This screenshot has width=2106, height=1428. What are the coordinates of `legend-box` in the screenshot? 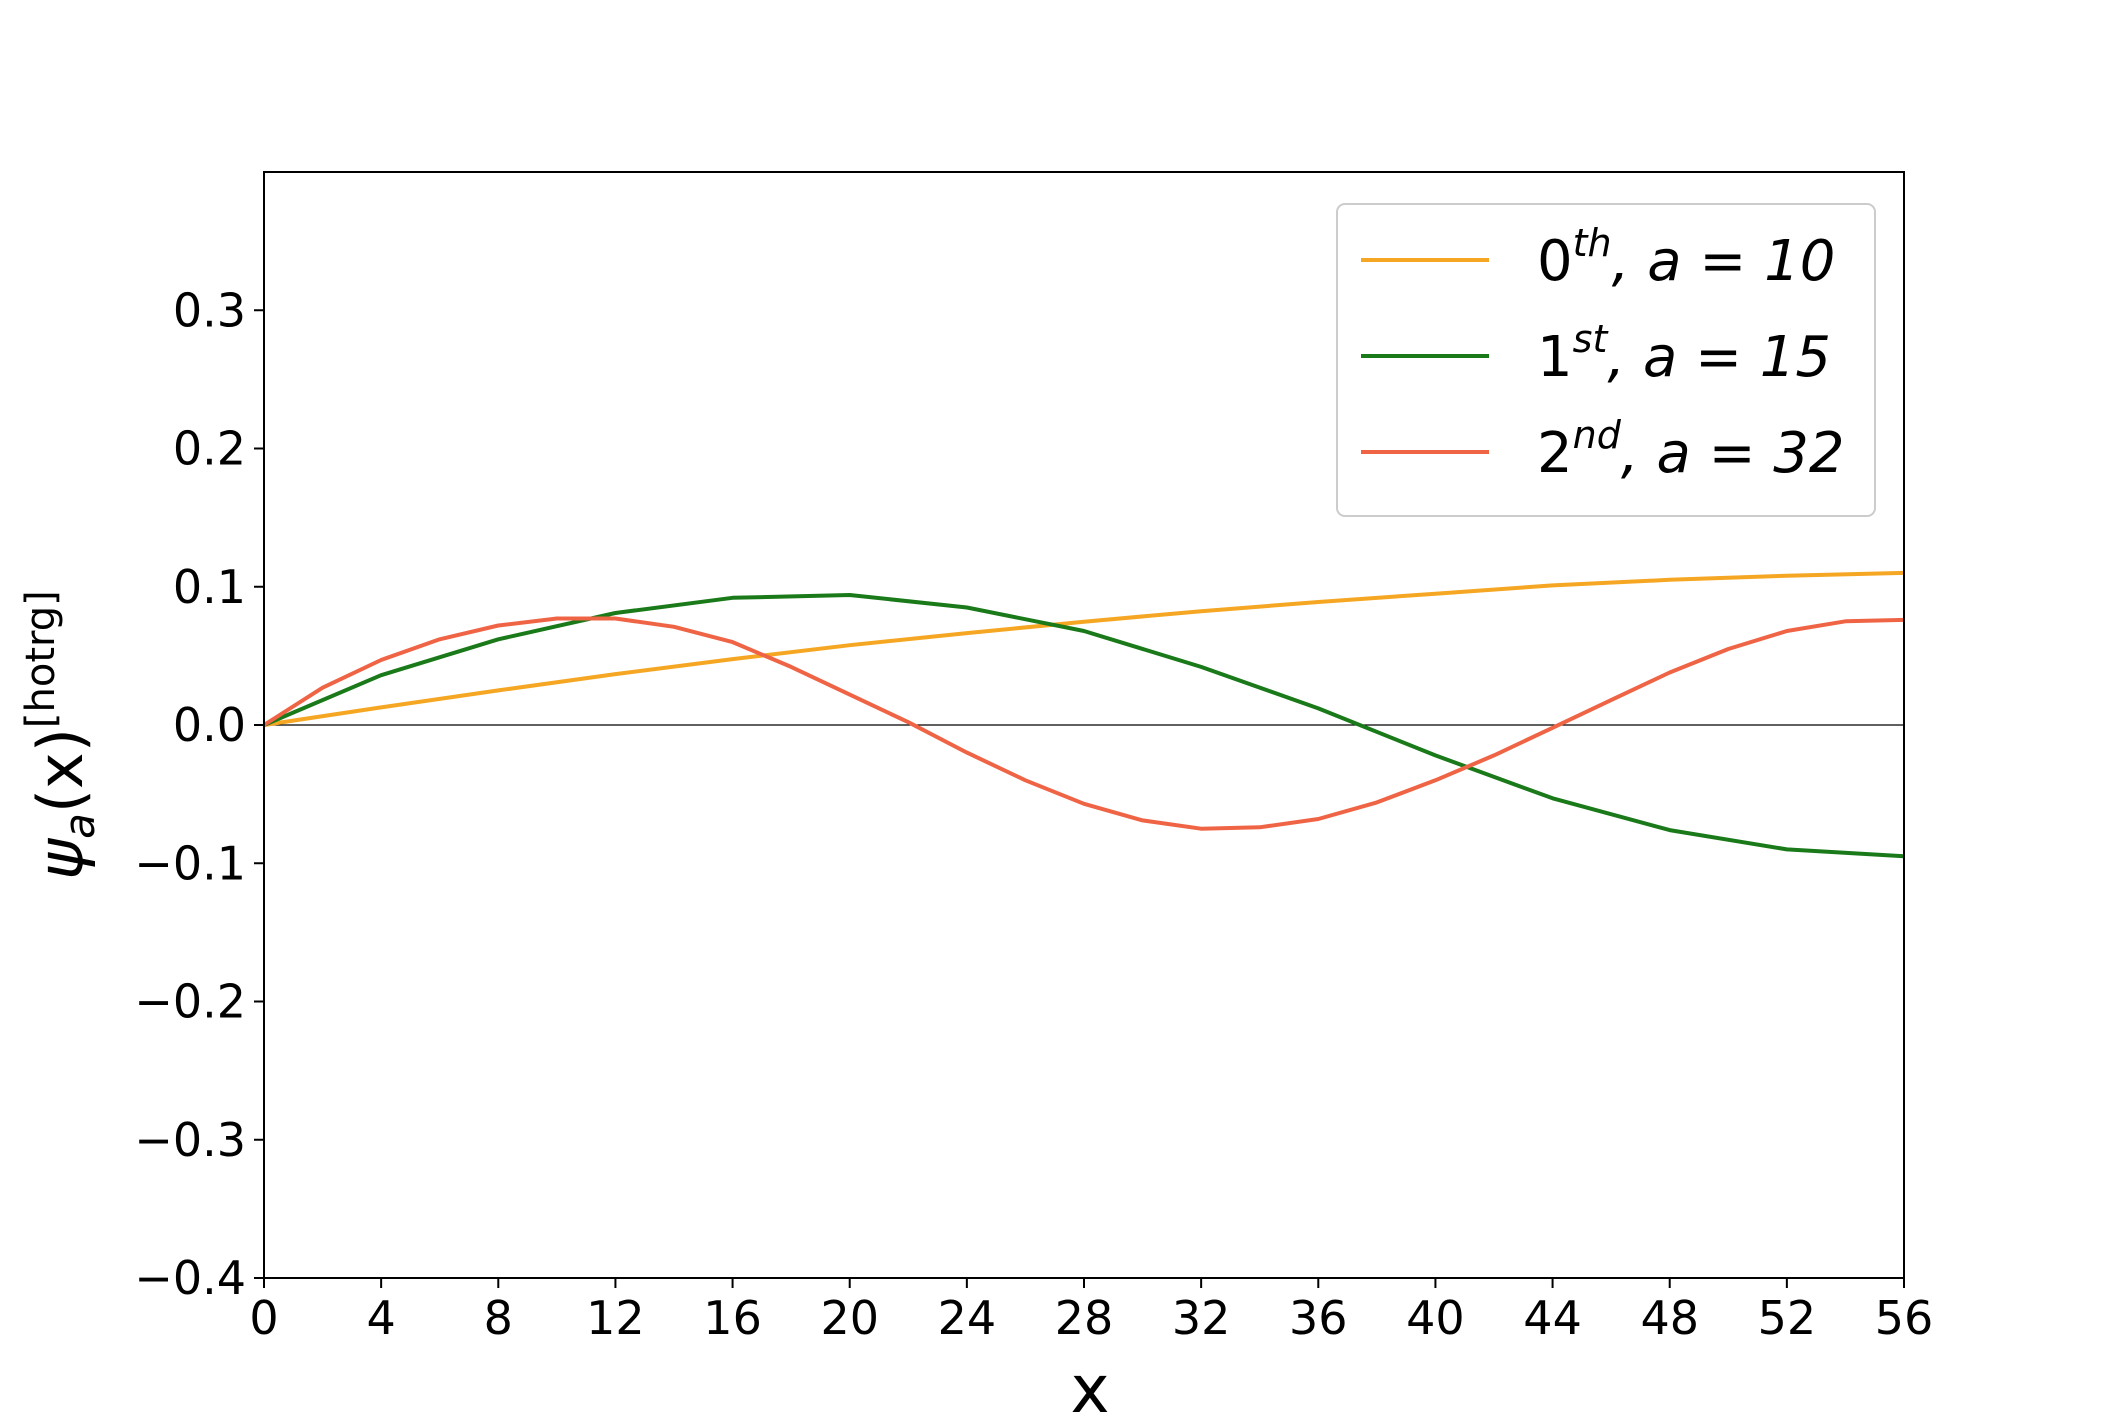 It's located at (1606, 360).